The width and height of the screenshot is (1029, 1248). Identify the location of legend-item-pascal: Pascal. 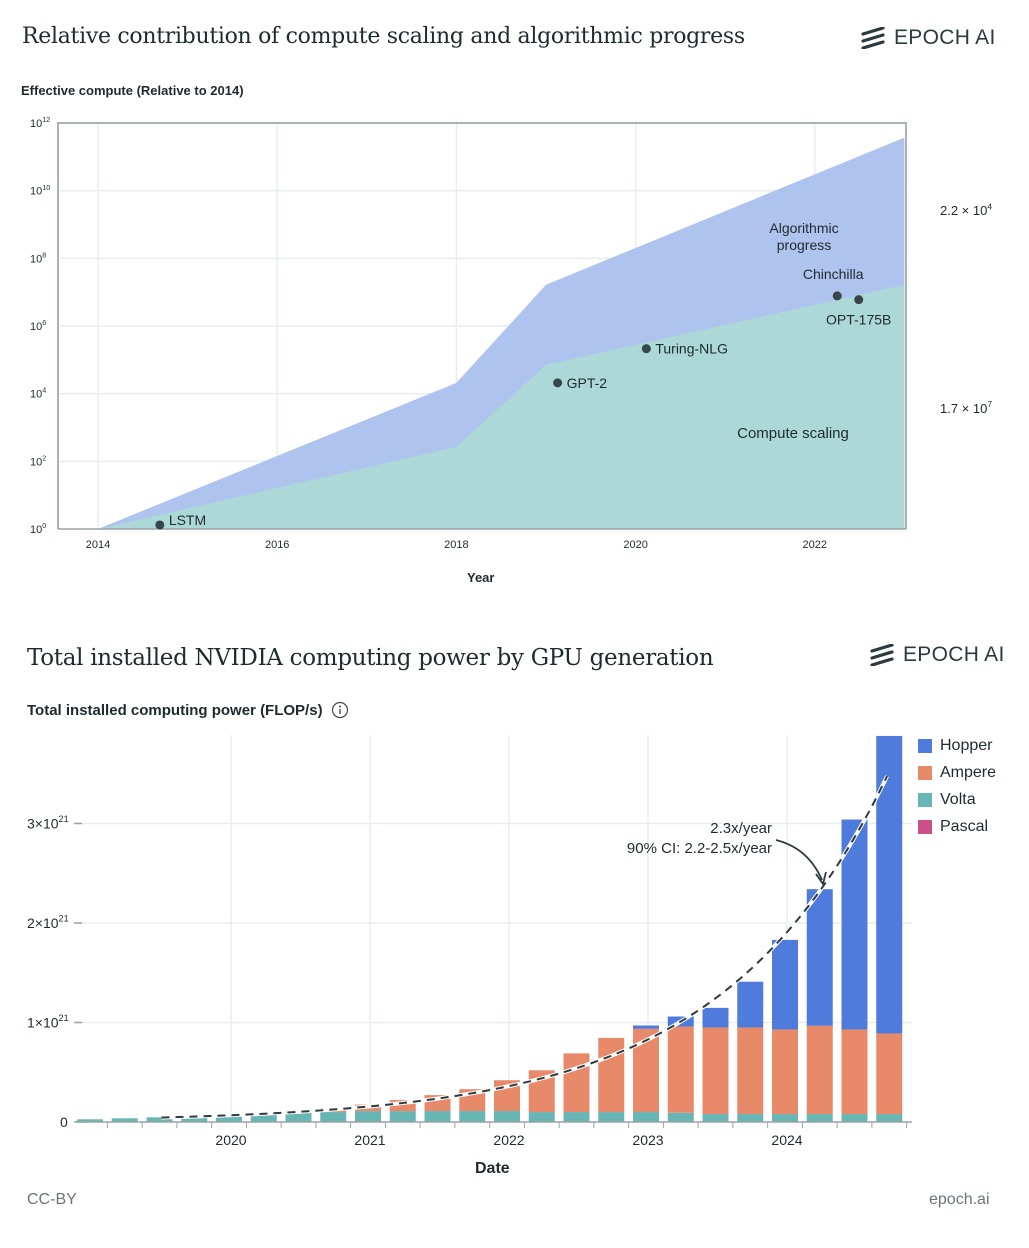
(957, 827).